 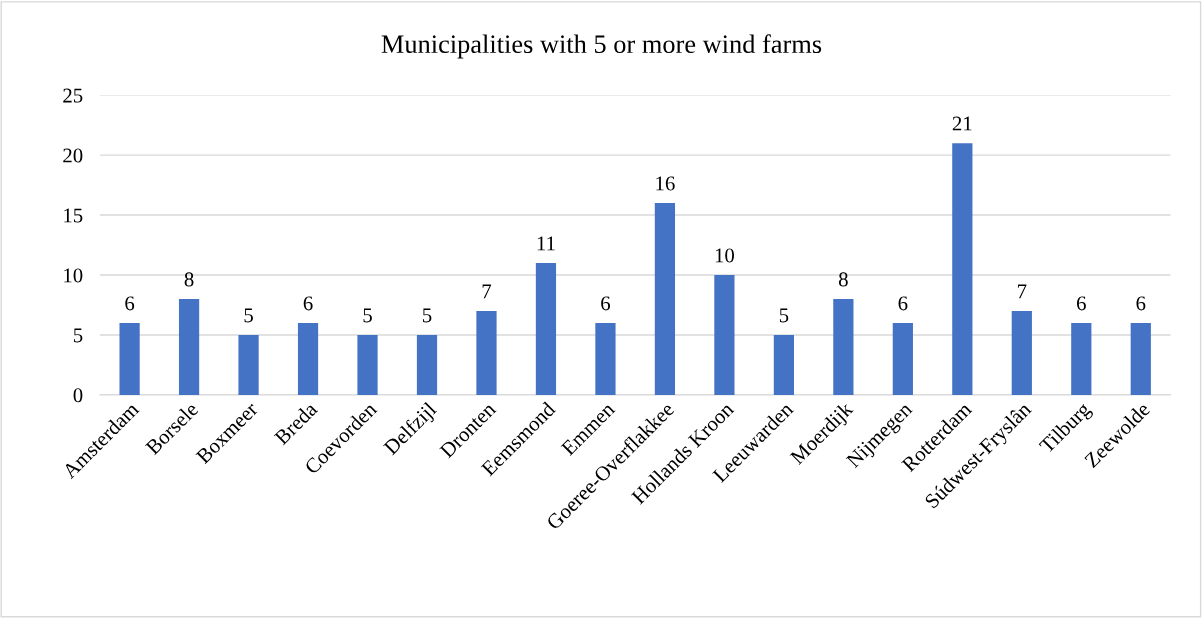 What do you see at coordinates (73, 275) in the screenshot?
I see `y-tick-label: 10` at bounding box center [73, 275].